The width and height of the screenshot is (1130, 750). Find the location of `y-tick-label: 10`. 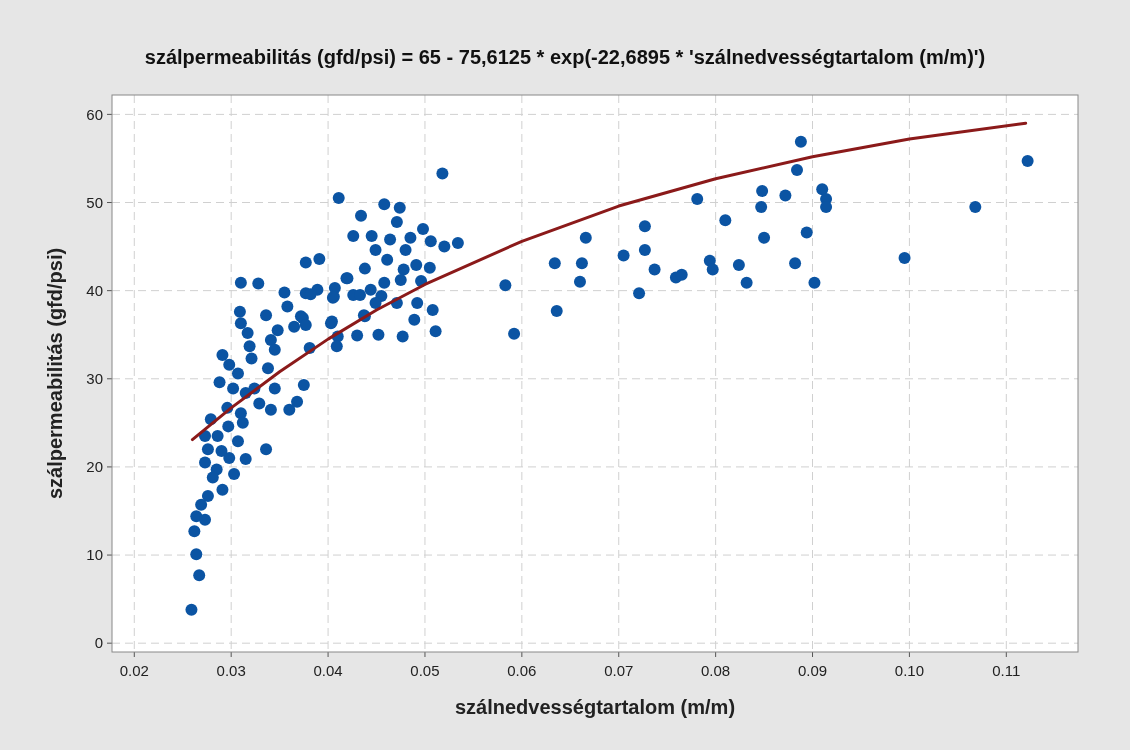

y-tick-label: 10 is located at coordinates (94, 555).